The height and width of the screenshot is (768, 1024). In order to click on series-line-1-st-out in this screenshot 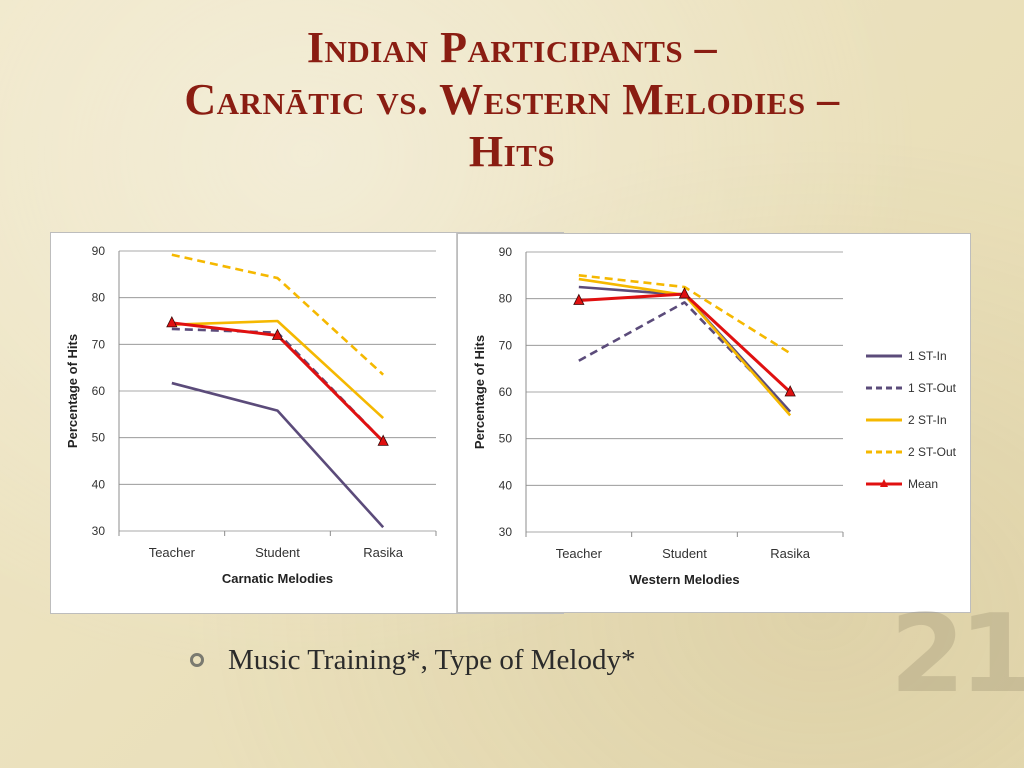, I will do `click(685, 357)`.